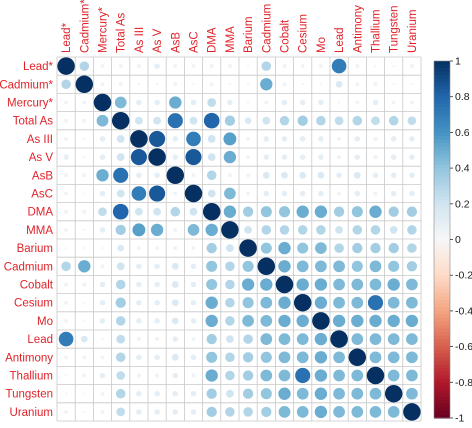  I want to click on row-label: AsC, so click(42, 195).